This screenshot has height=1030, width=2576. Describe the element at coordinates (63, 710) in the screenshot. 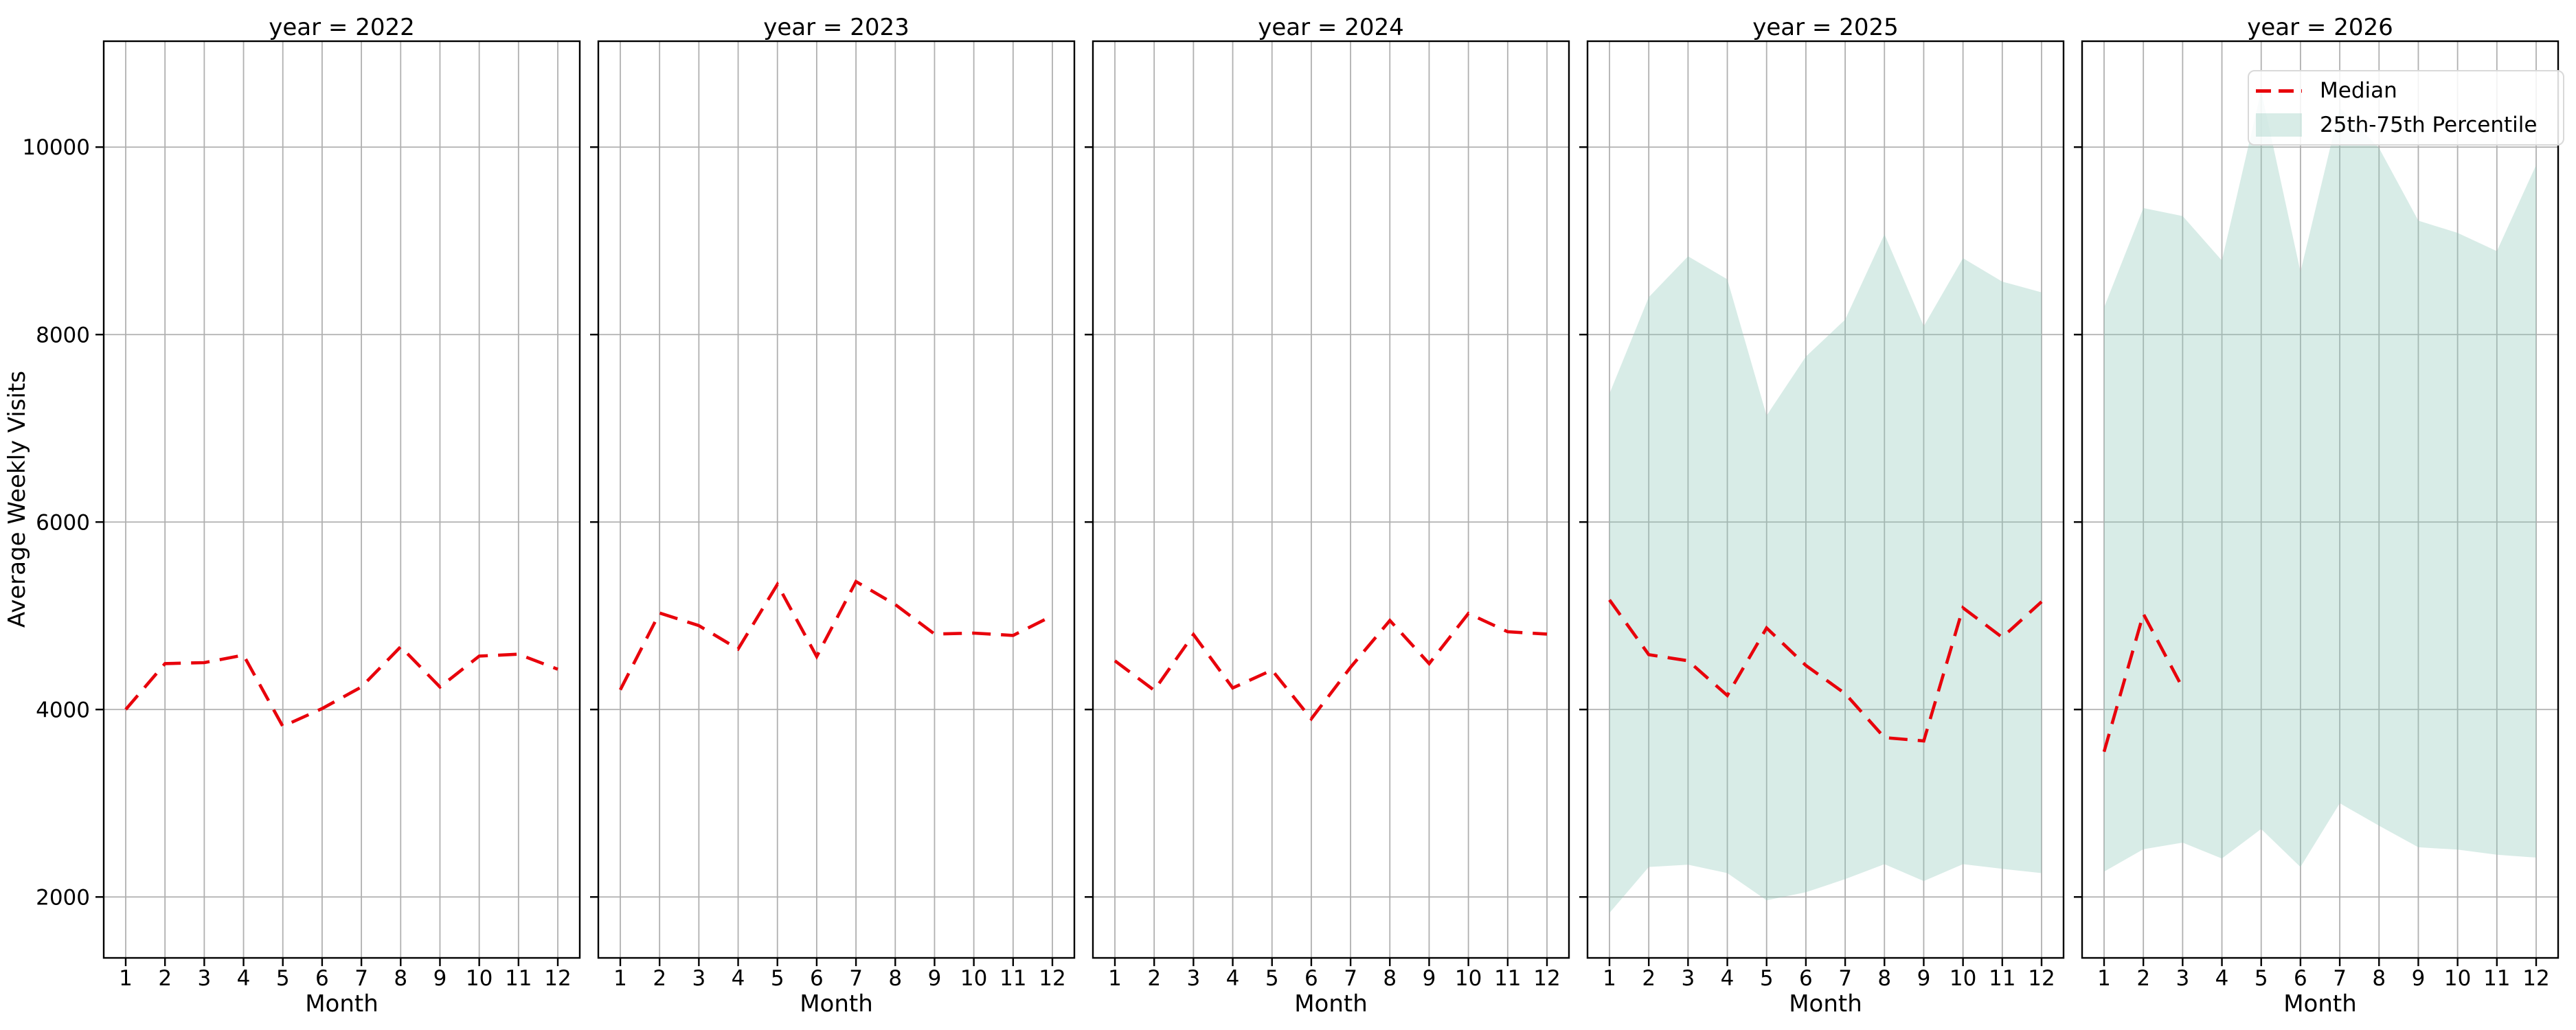

I see `y-tick-label: 4000` at that location.